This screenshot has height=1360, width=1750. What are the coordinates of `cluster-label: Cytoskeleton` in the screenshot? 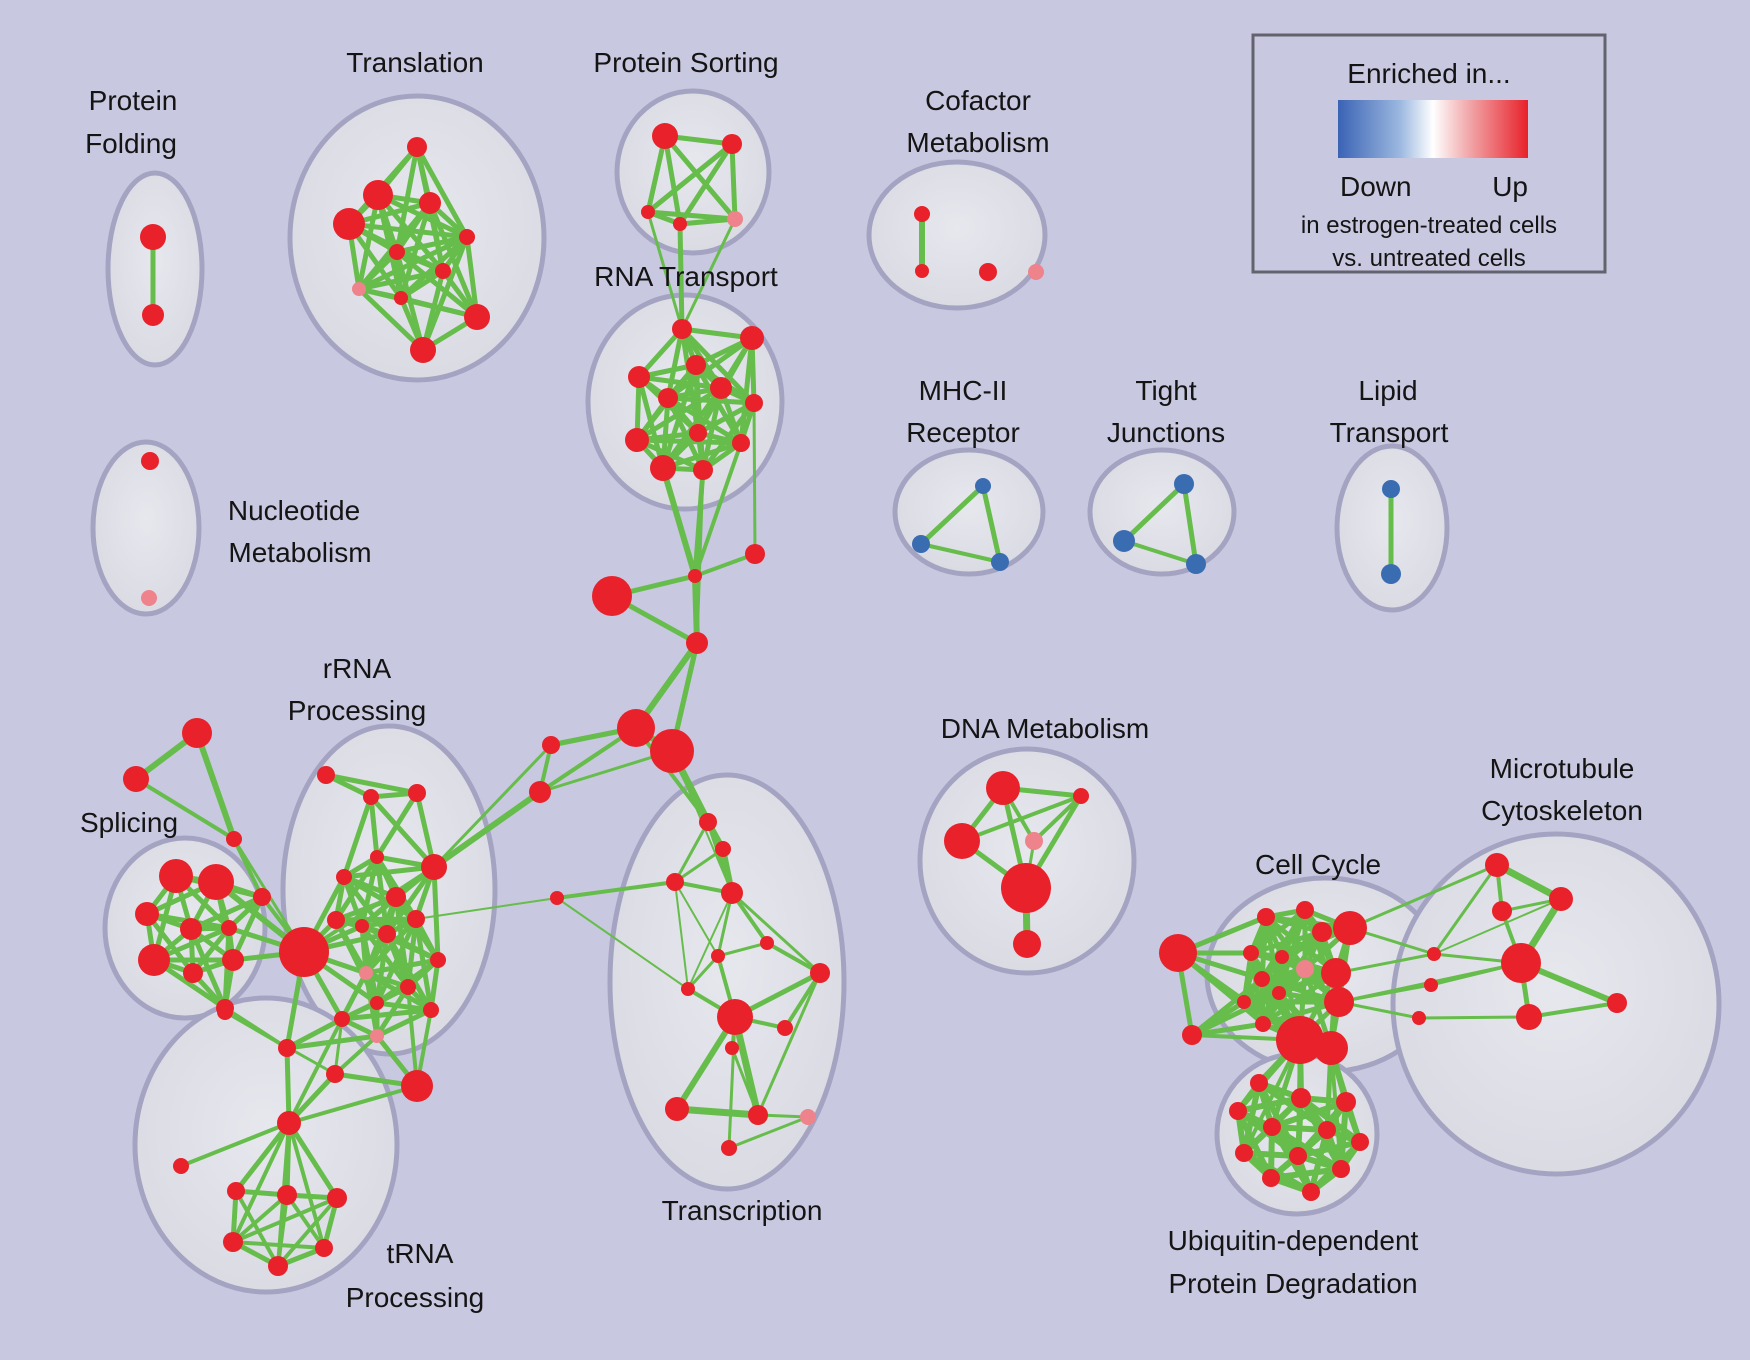 It's located at (1562, 810).